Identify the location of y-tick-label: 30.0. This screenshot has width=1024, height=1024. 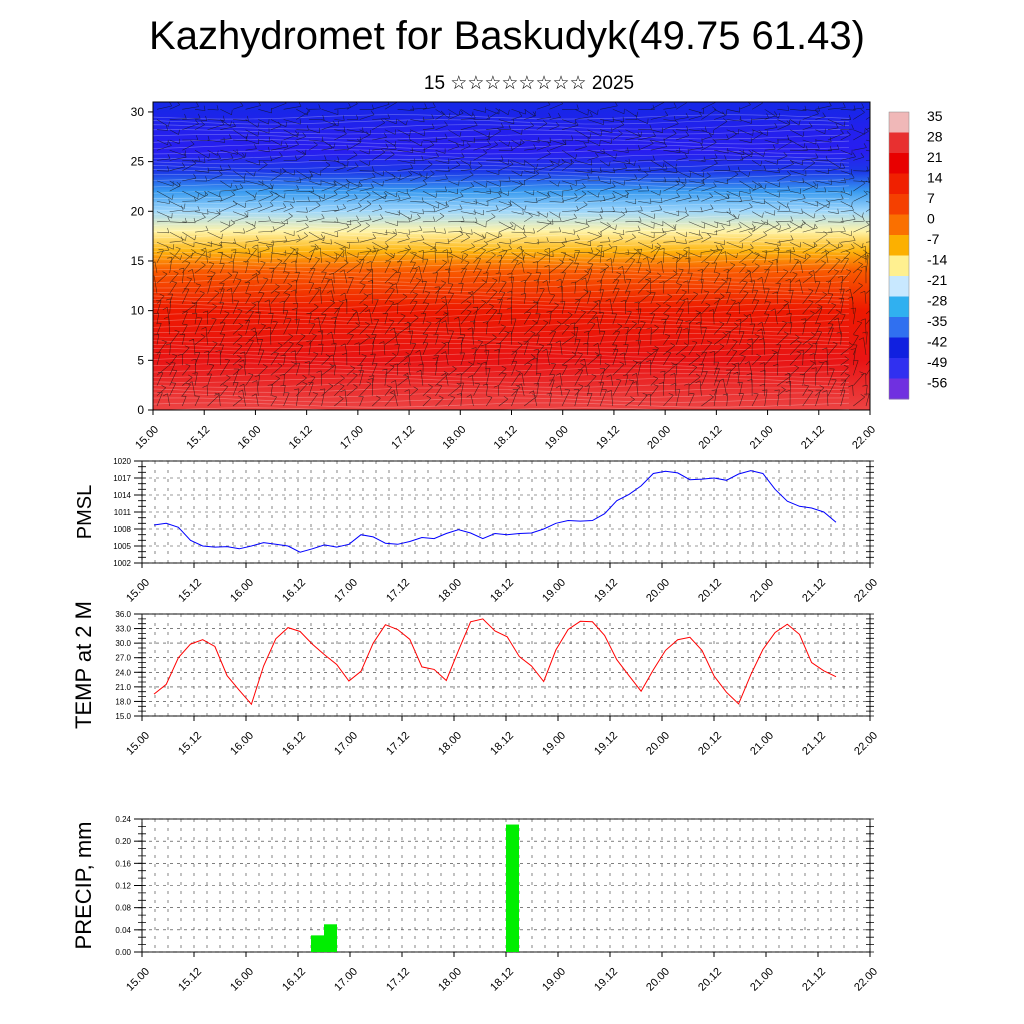
(123, 643).